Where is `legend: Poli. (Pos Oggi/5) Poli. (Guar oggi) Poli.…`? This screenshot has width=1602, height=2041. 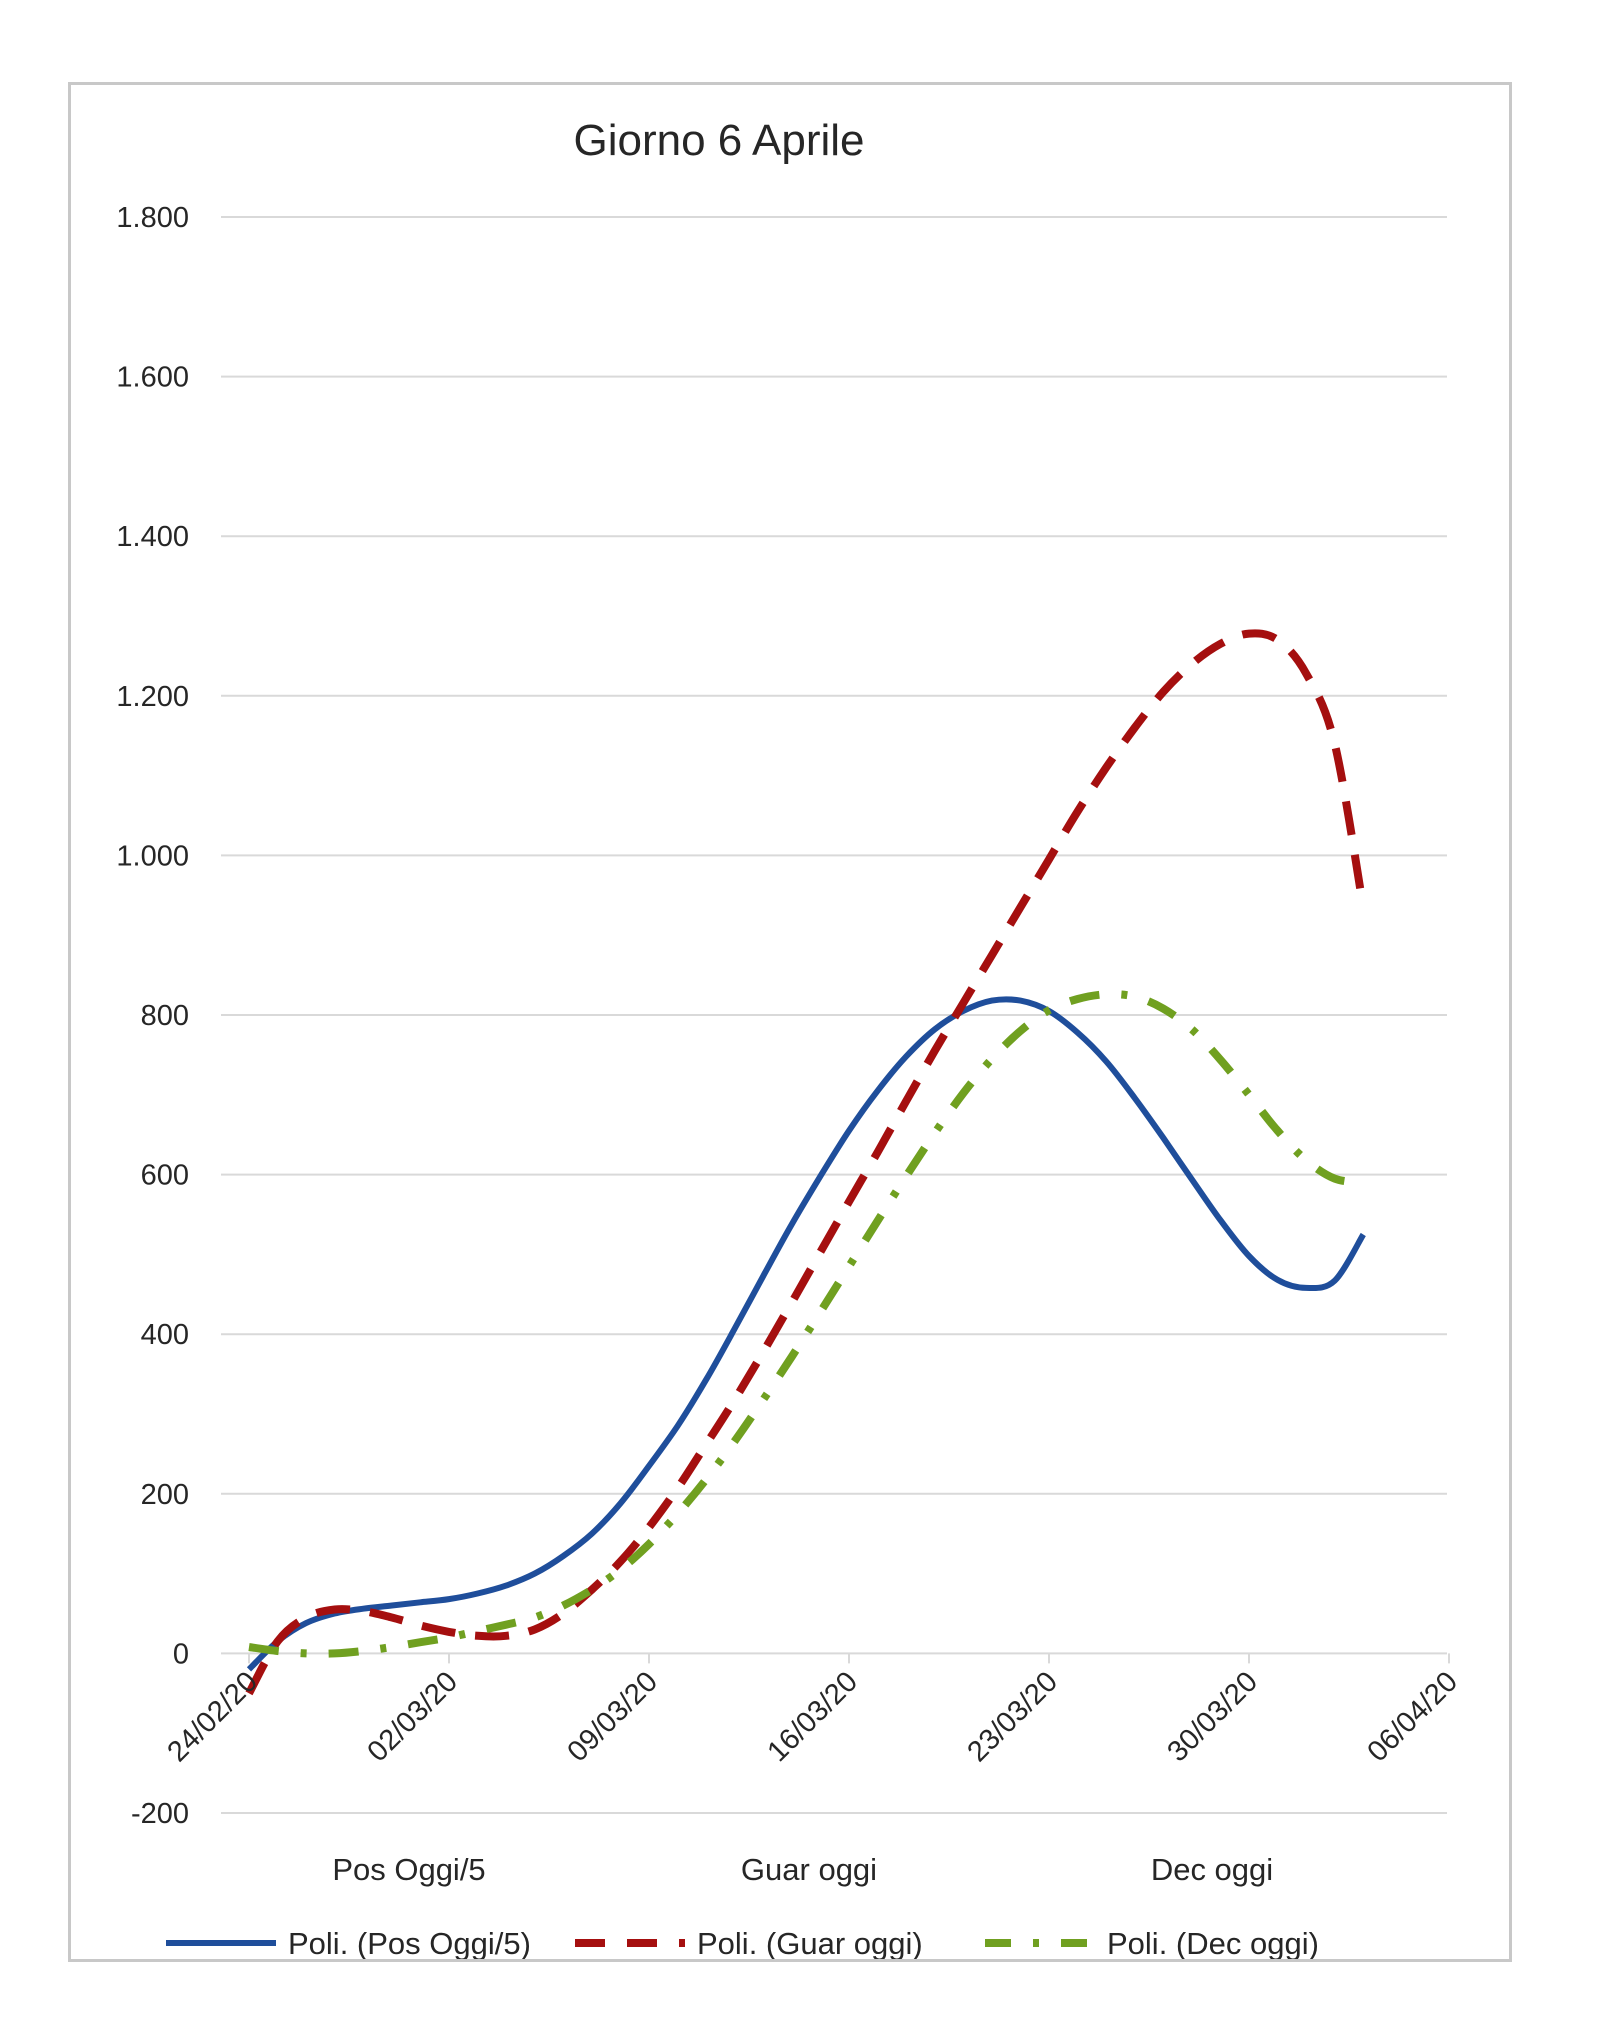
legend: Poli. (Pos Oggi/5) Poli. (Guar oggi) Poli.… is located at coordinates (742, 1942).